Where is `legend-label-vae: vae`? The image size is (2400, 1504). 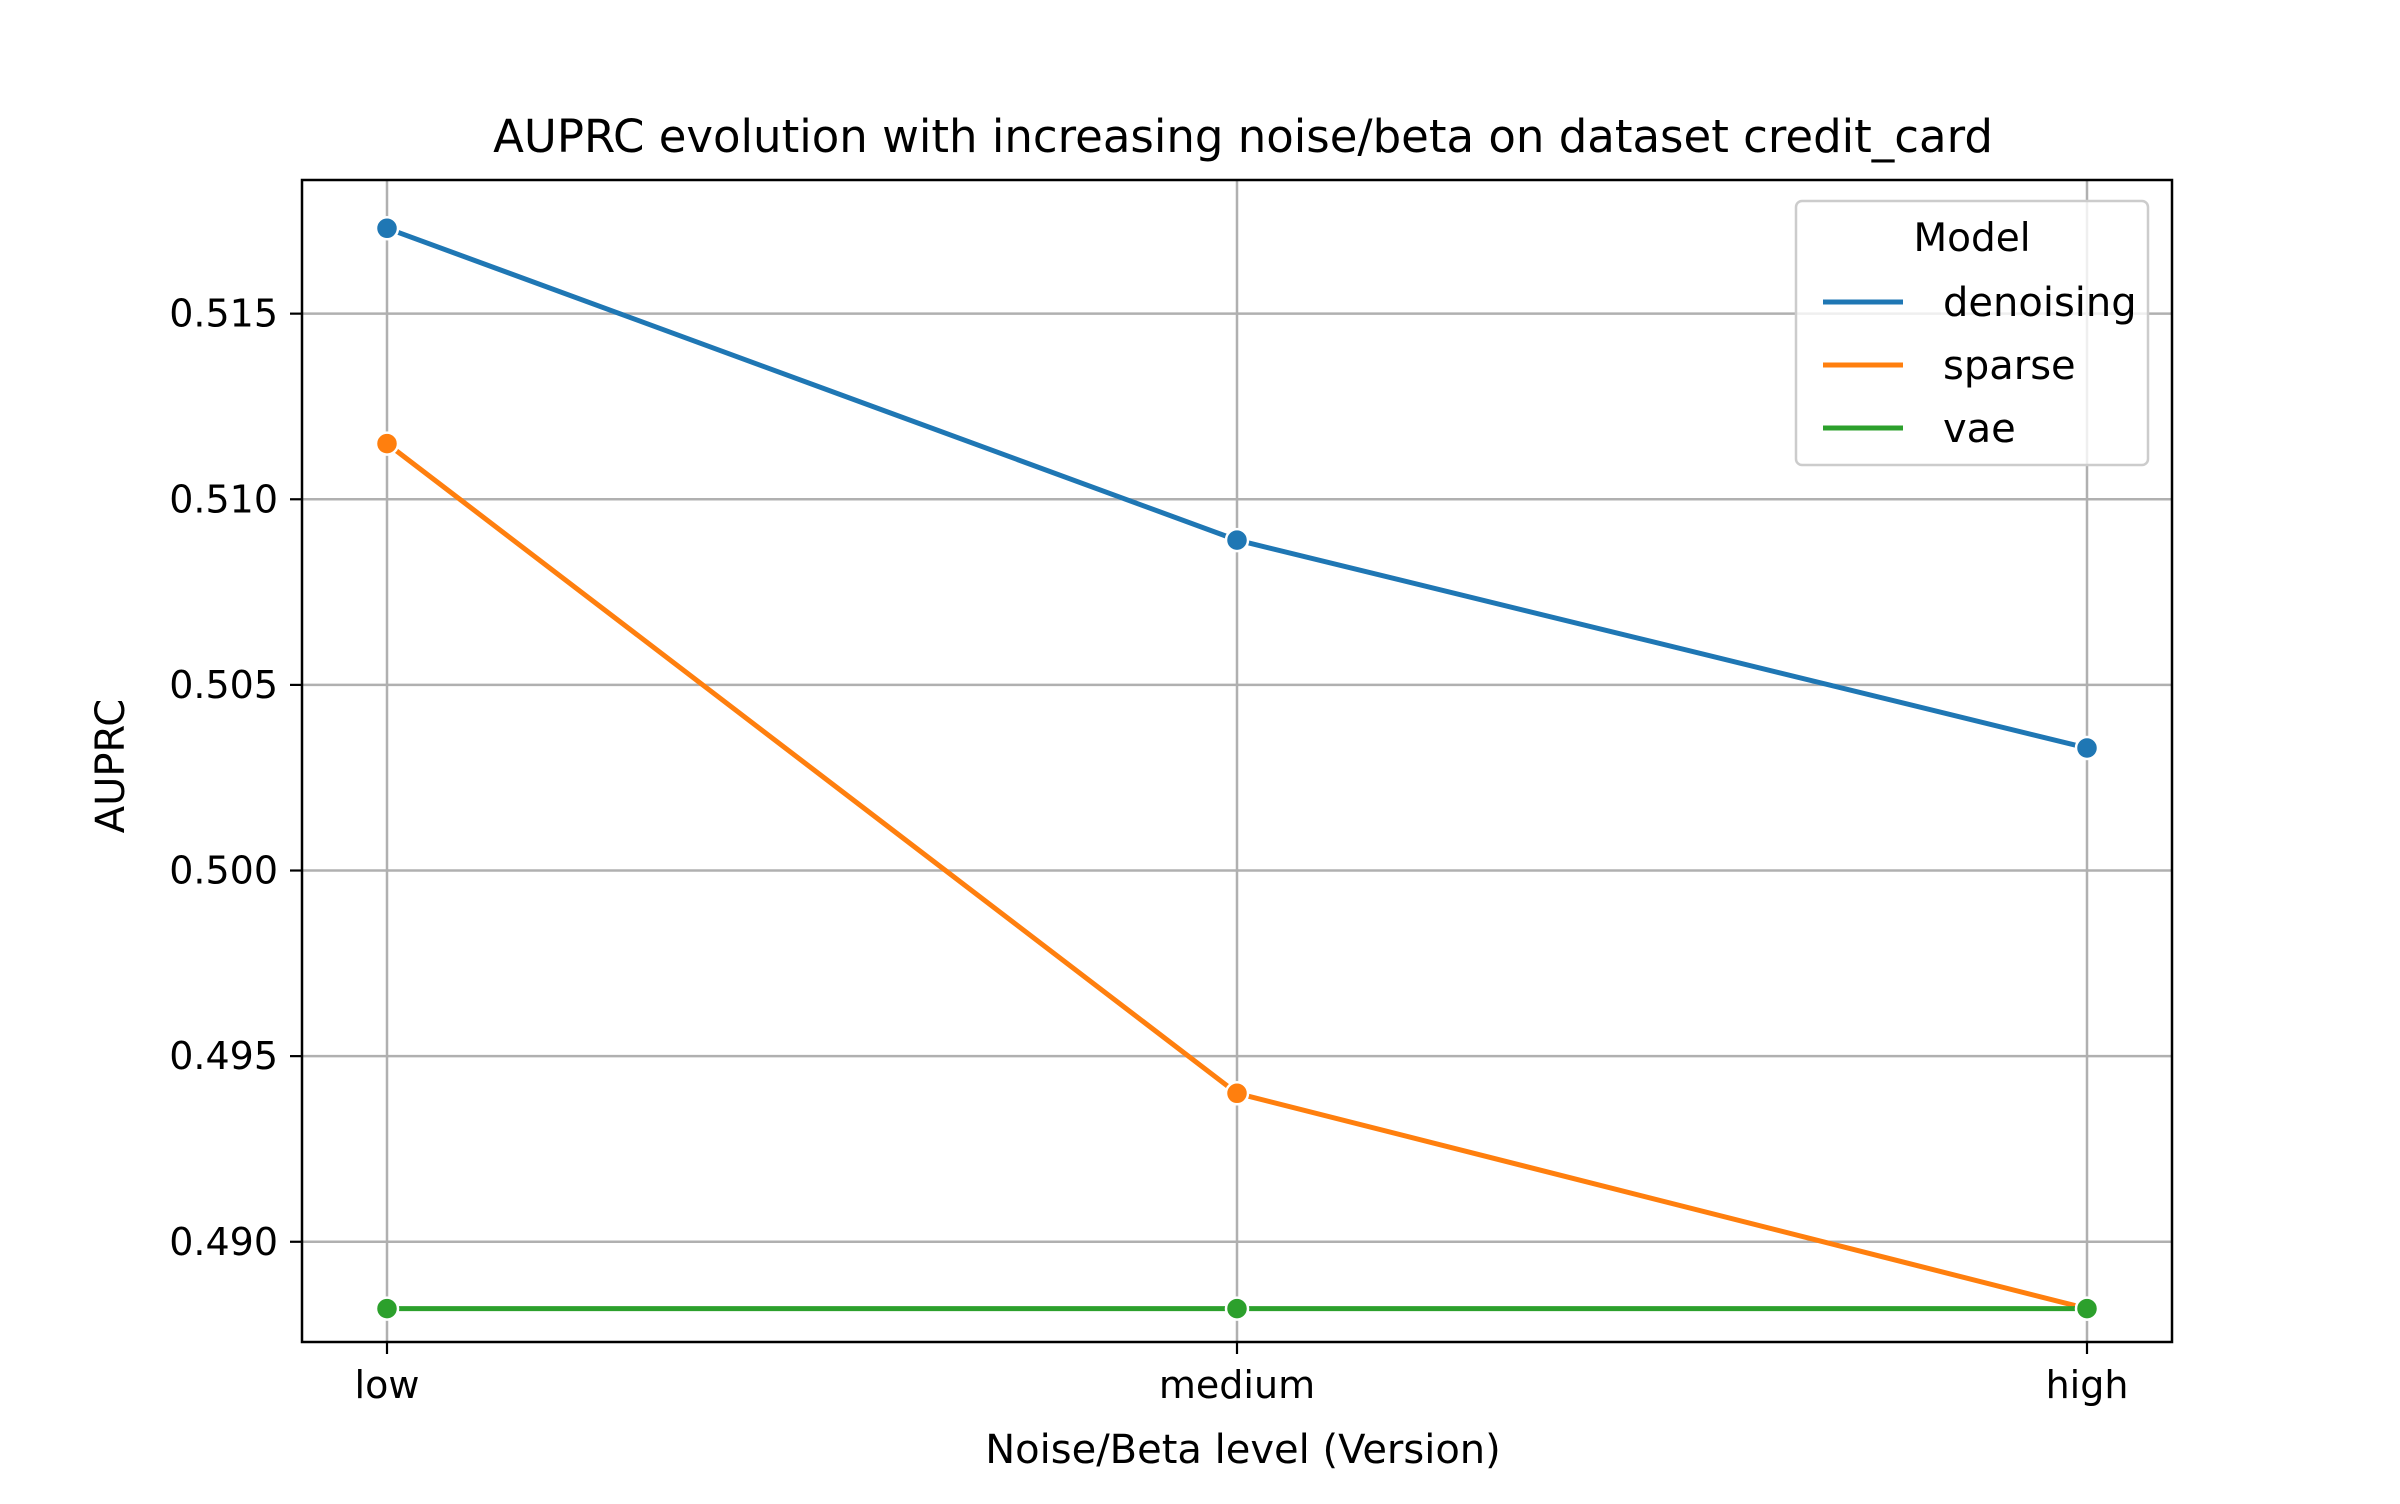
legend-label-vae: vae is located at coordinates (1979, 429).